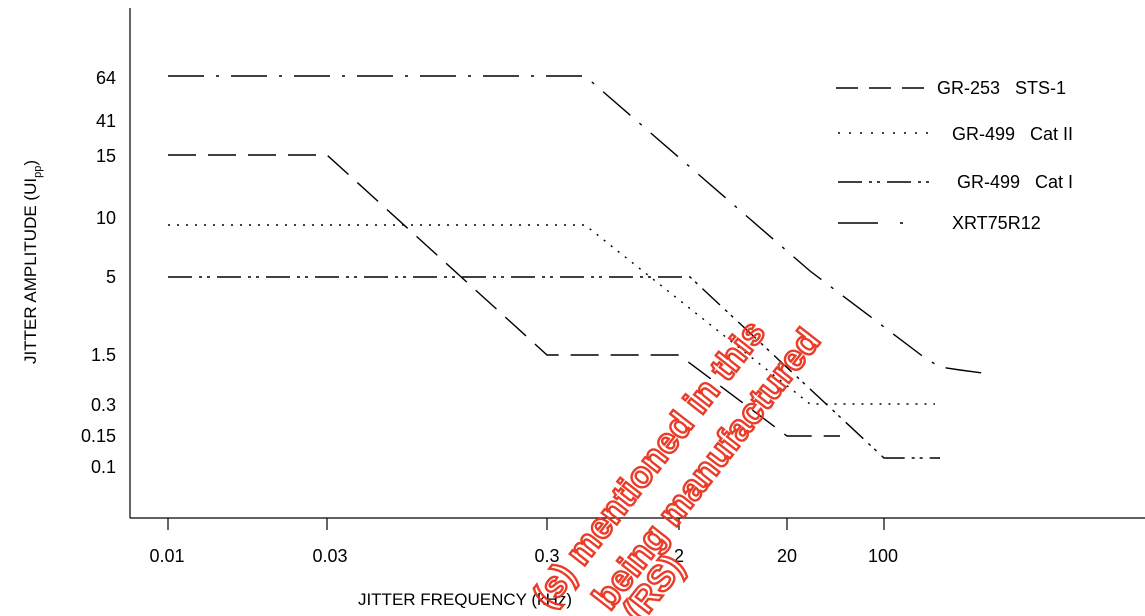  I want to click on legend-label: GR-499 Cat I, so click(1015, 182).